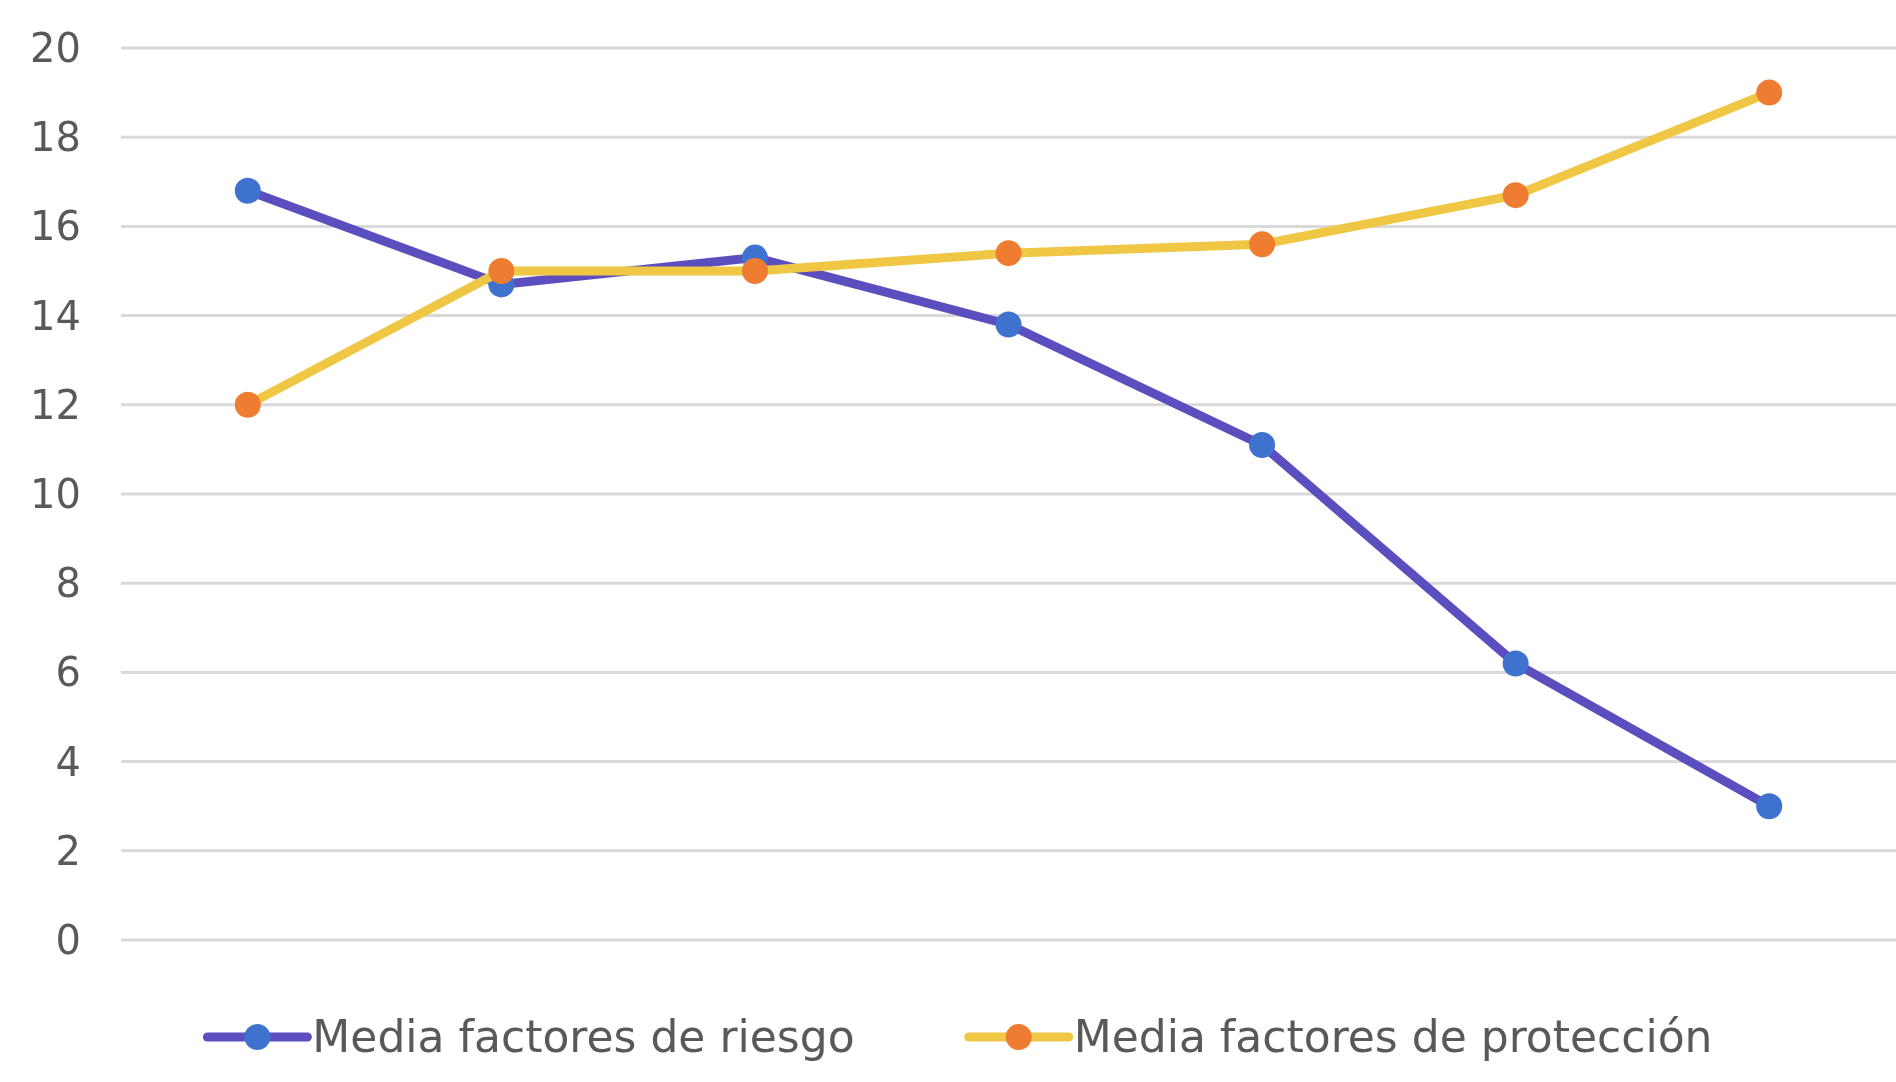 The width and height of the screenshot is (1896, 1082). Describe the element at coordinates (55, 315) in the screenshot. I see `y-tick-label: 14` at that location.